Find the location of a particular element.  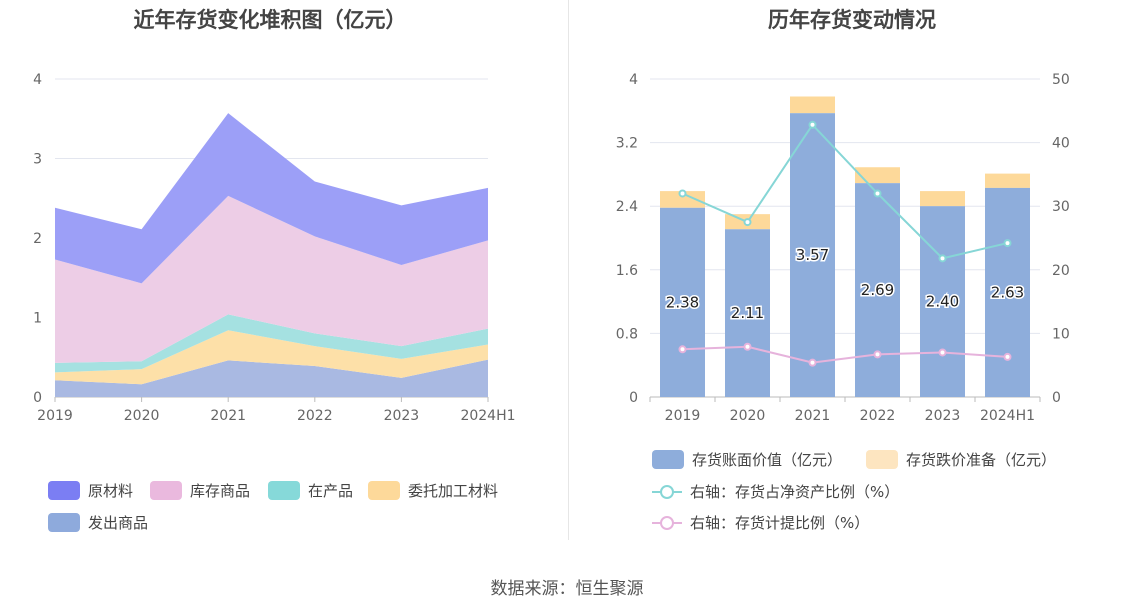

right-y-tick-label: 0 is located at coordinates (633, 398).